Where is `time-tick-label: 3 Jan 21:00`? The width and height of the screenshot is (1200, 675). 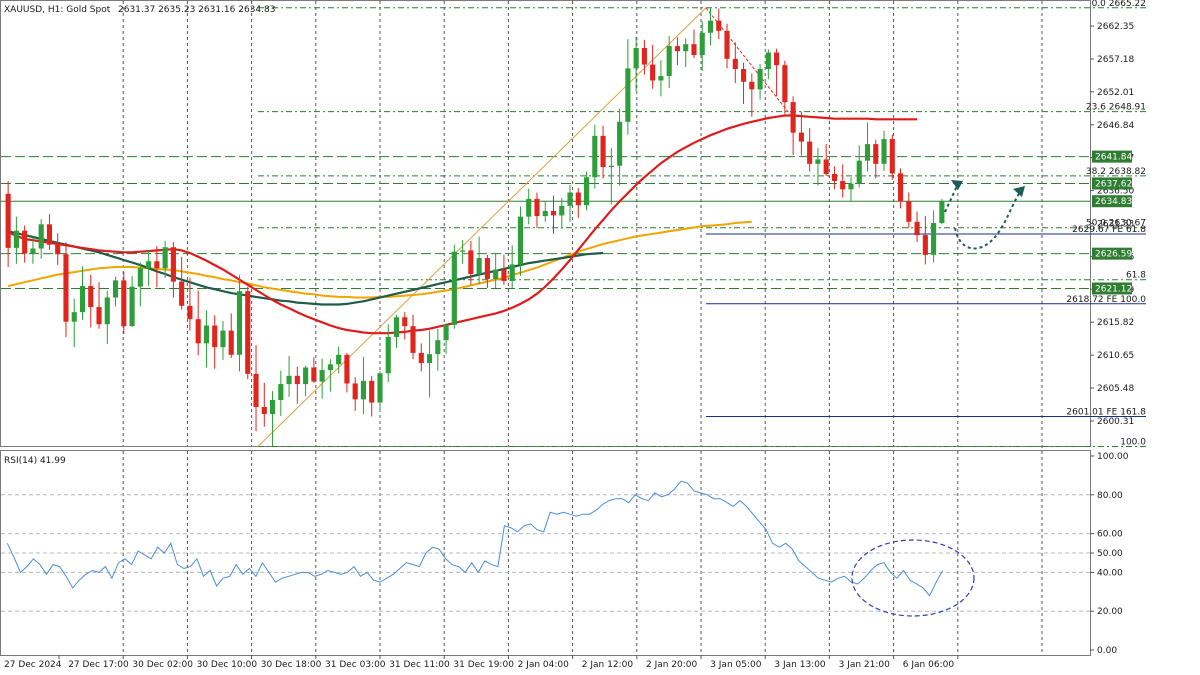
time-tick-label: 3 Jan 21:00 is located at coordinates (865, 665).